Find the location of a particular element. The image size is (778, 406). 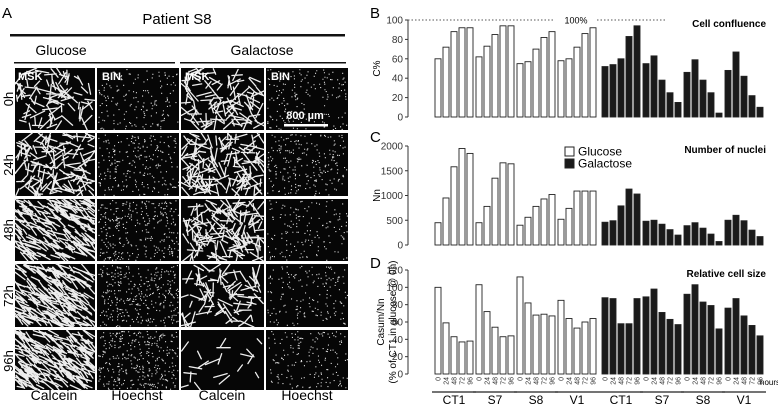

legend-glucose-label: Glucose is located at coordinates (600, 152).